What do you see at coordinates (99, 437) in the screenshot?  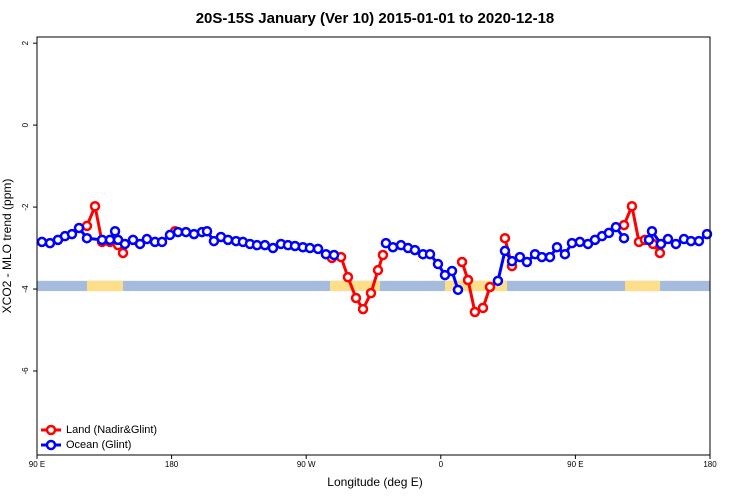 I see `legend: Land (Nadir&Glint) Ocean (Glint)` at bounding box center [99, 437].